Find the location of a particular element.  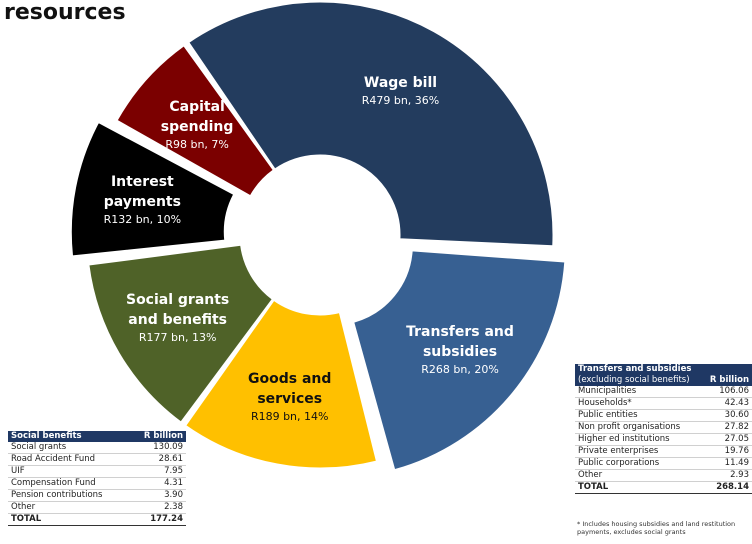

total-row: TOTAL 268.14 is located at coordinates (663, 487).